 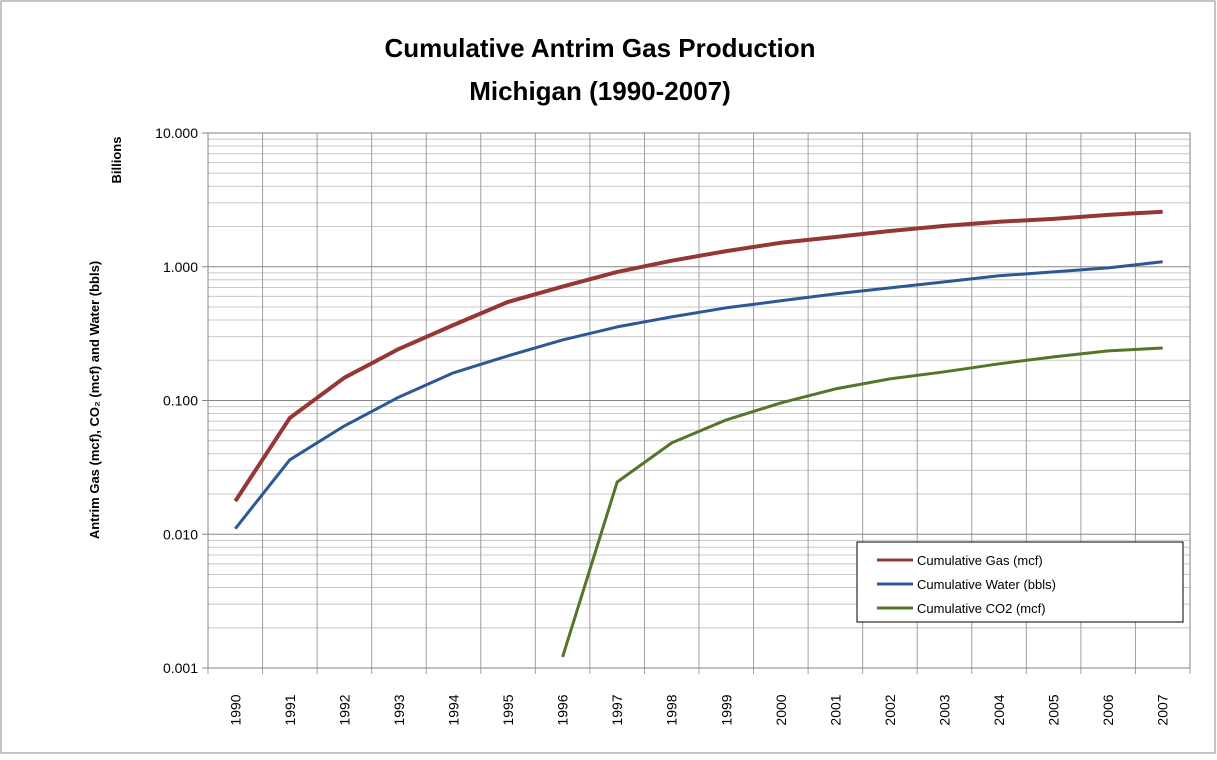 What do you see at coordinates (672, 709) in the screenshot?
I see `x-tick-label: 1998` at bounding box center [672, 709].